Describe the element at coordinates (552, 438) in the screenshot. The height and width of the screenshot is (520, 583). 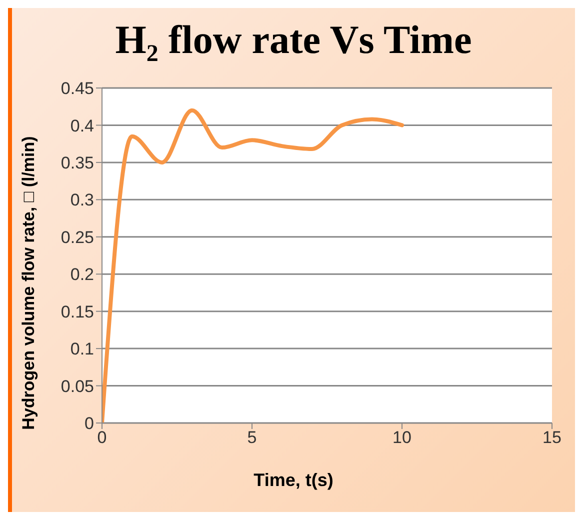
I see `x-tick-label: 15` at that location.